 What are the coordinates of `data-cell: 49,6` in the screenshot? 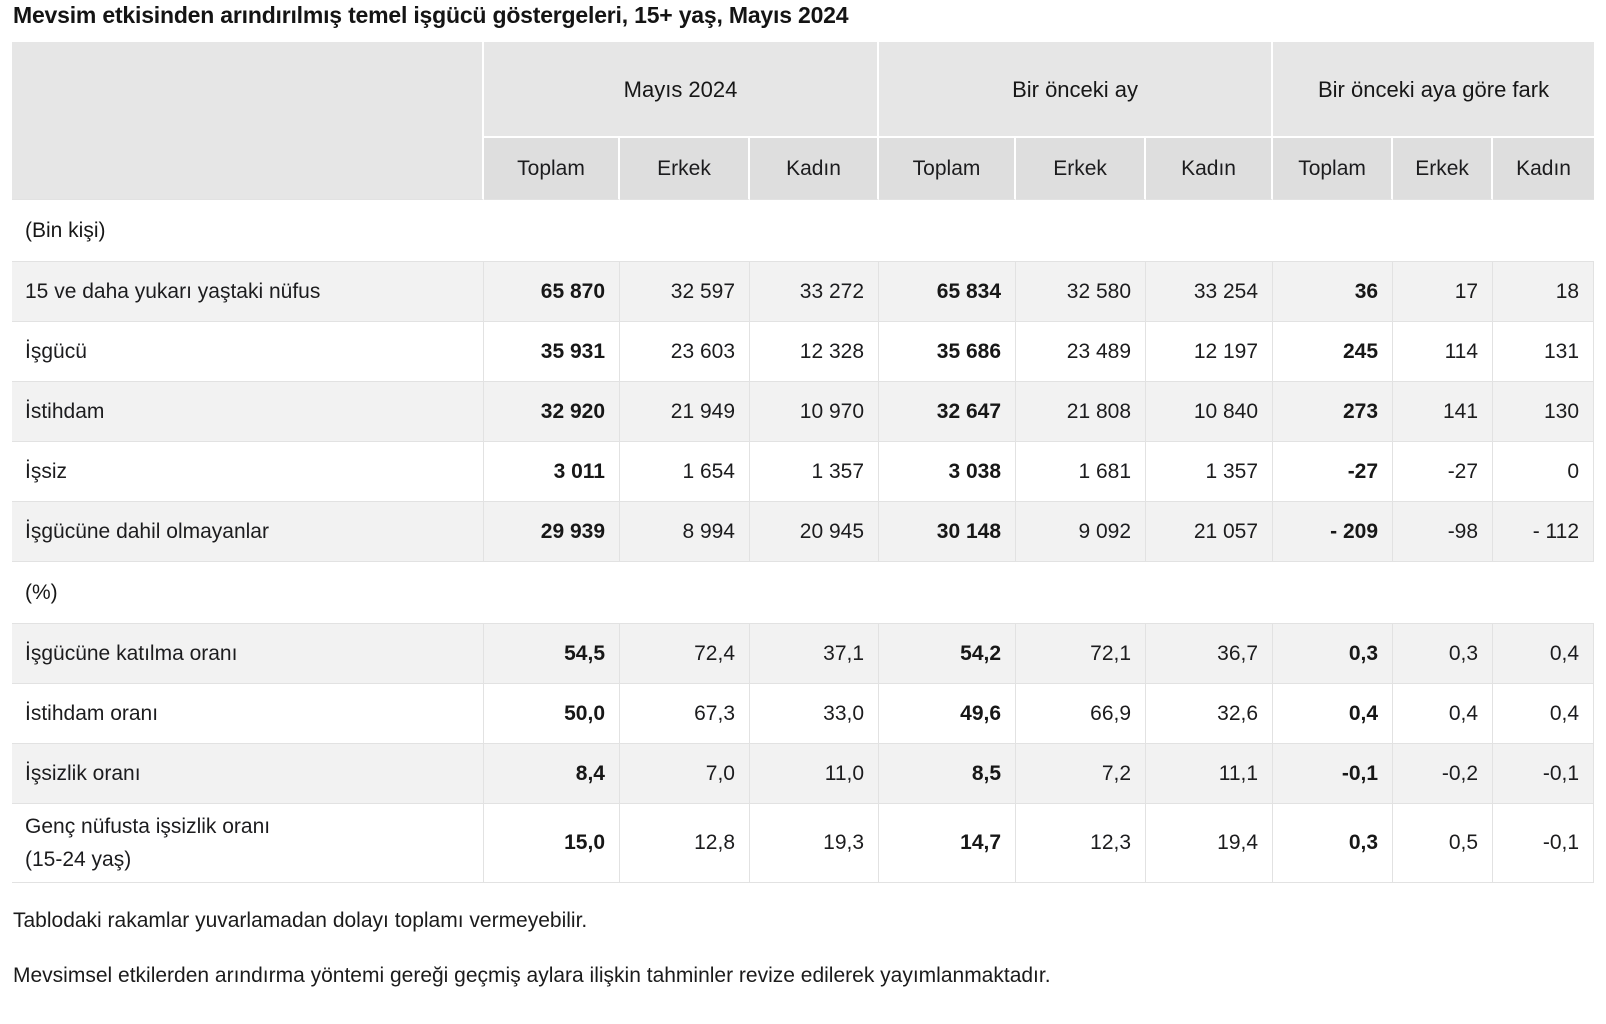 It's located at (948, 714).